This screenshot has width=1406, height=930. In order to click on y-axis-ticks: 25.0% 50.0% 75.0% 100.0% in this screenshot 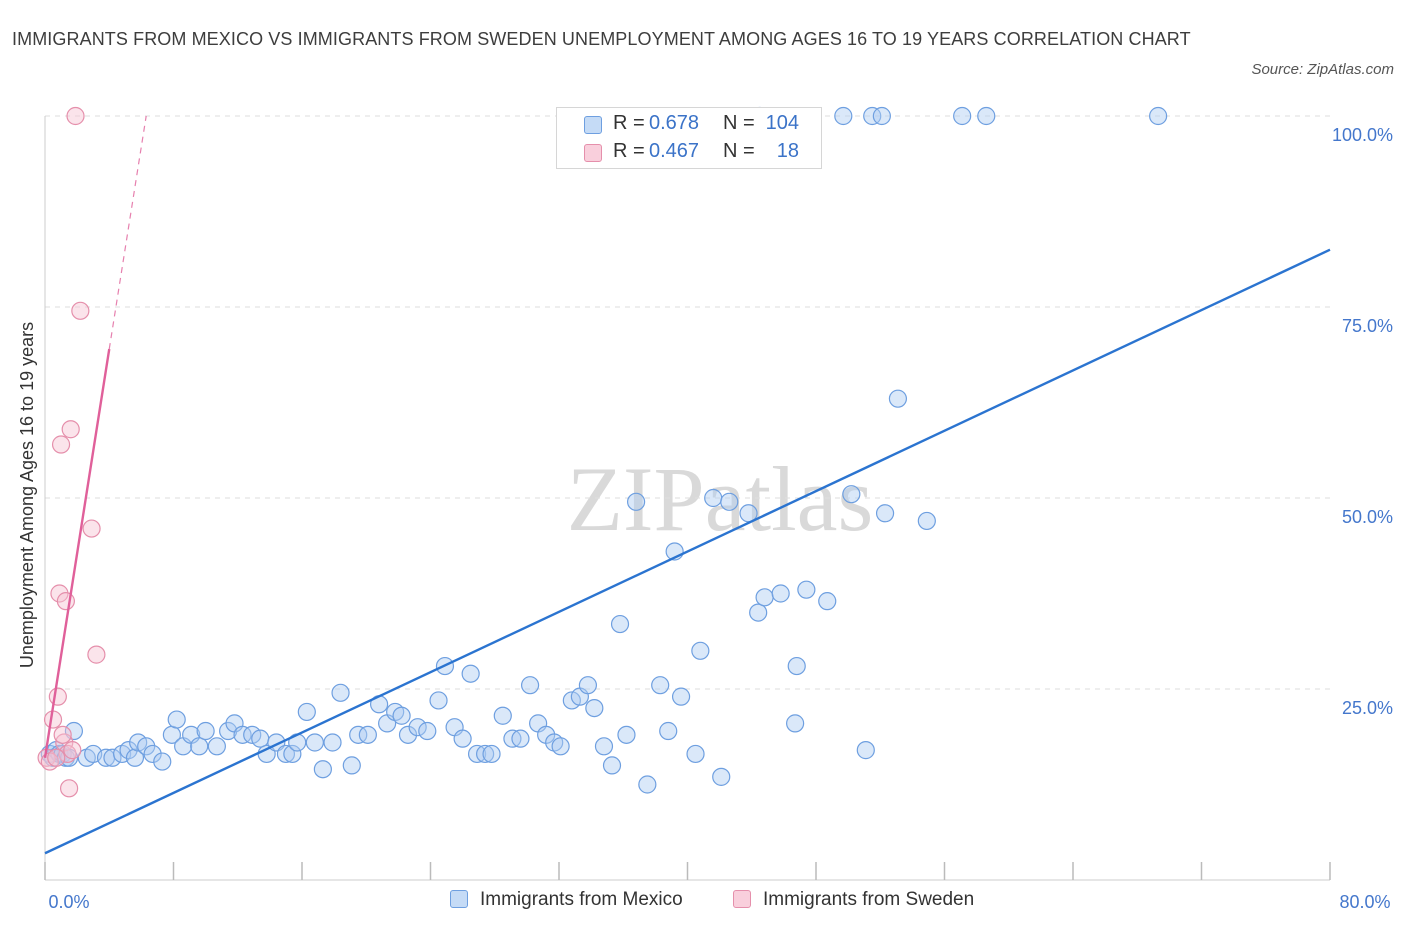, I will do `click(1362, 421)`.